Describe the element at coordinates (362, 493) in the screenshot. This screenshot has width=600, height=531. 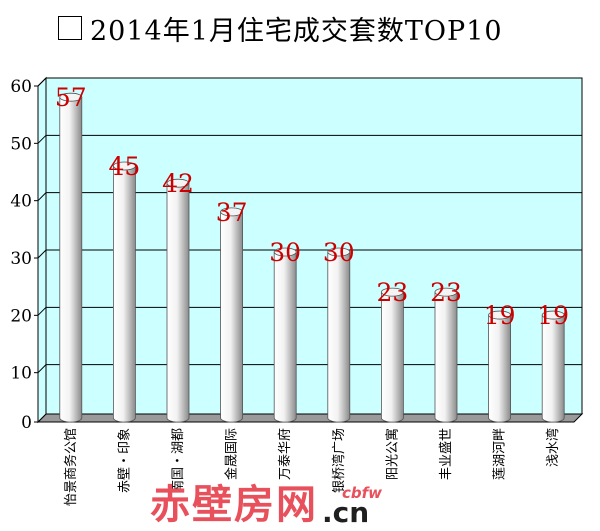
I see `watermark-sub: cbfw` at that location.